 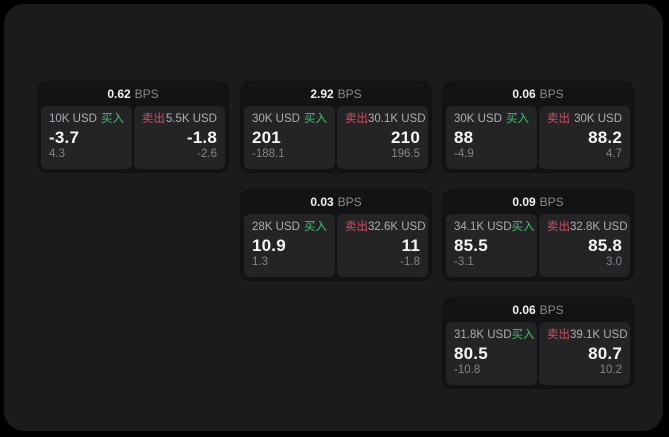 I want to click on bps-card: 0.06 BPS 30K USD 买入 88 -4.9 卖出, so click(x=538, y=127).